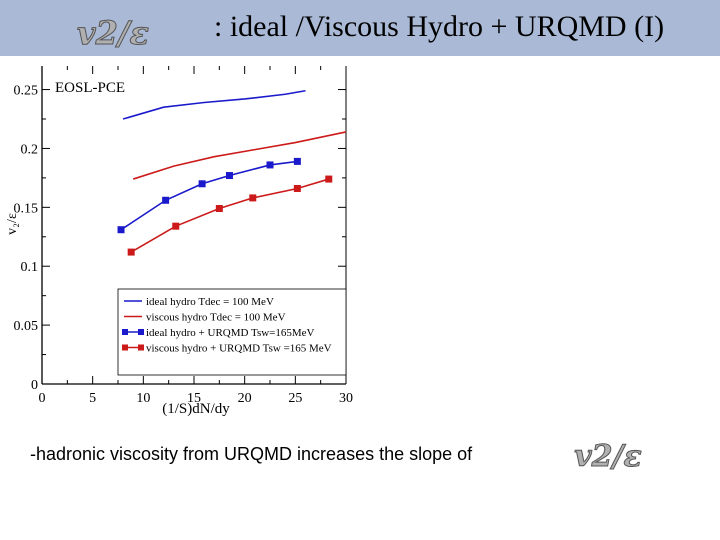  Describe the element at coordinates (295, 398) in the screenshot. I see `x-tick-label: 25` at that location.